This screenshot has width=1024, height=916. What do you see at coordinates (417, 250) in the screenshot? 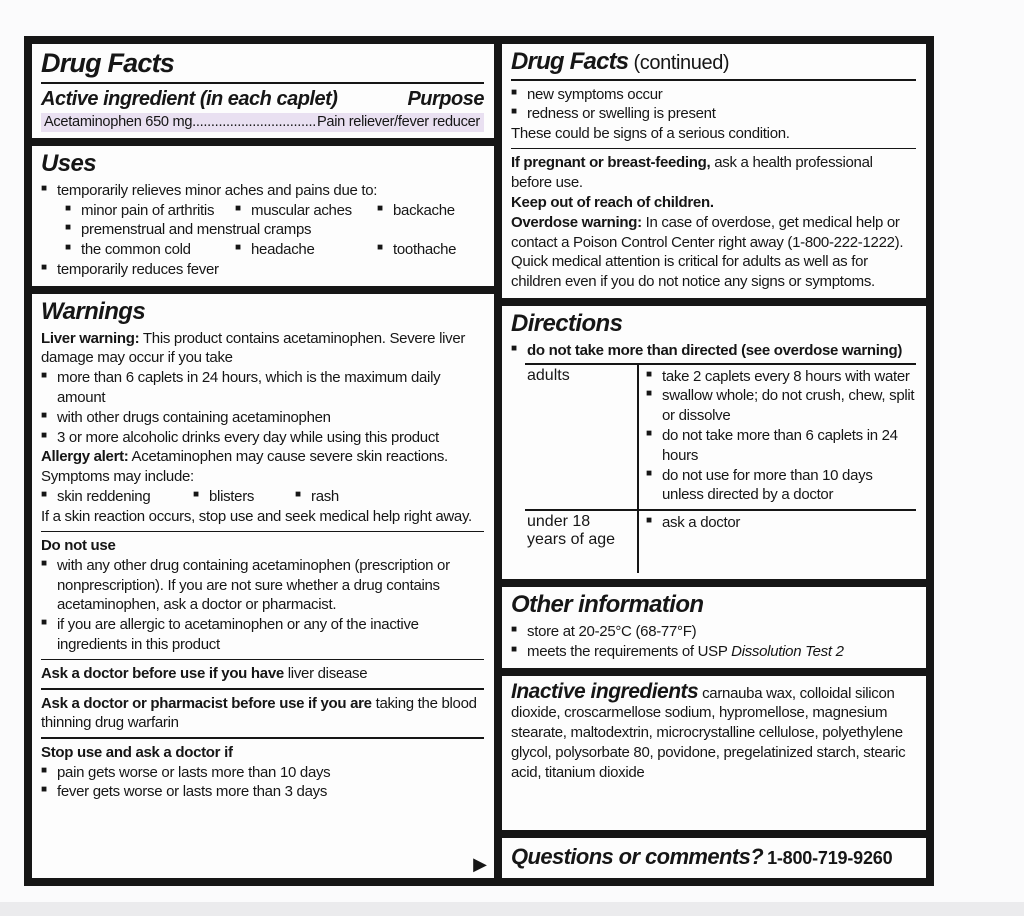
I see `list-item: ■ toothache` at bounding box center [417, 250].